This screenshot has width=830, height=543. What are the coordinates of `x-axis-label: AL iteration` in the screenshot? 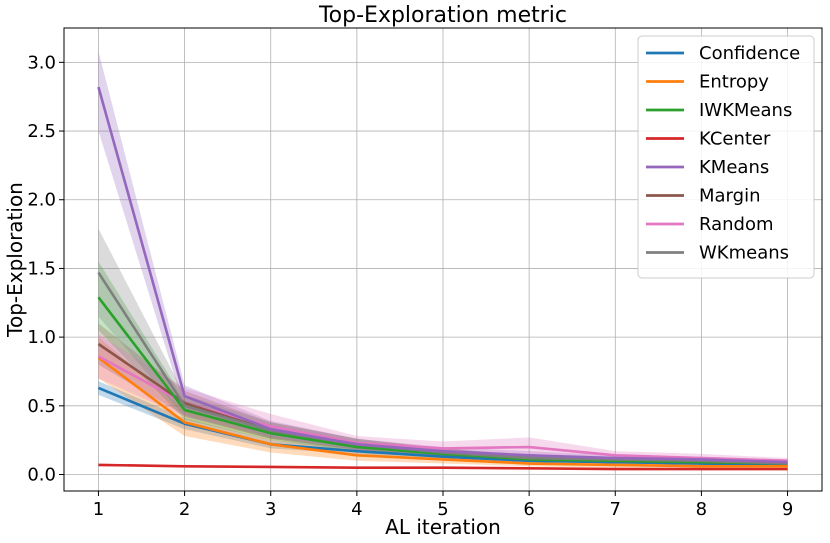 It's located at (443, 527).